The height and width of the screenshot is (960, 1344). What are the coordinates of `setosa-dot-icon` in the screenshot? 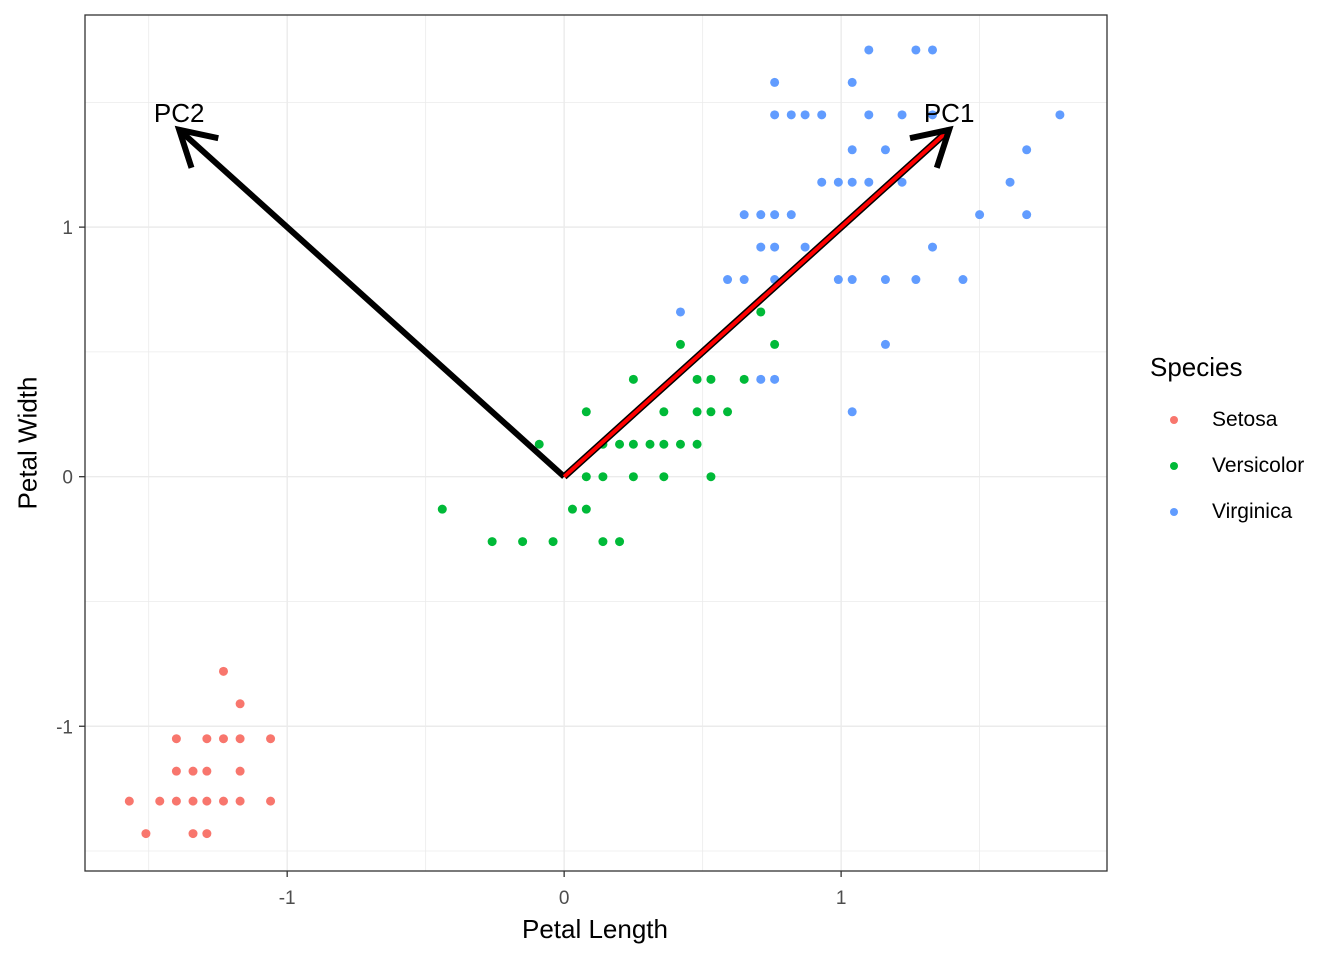 It's located at (1174, 420).